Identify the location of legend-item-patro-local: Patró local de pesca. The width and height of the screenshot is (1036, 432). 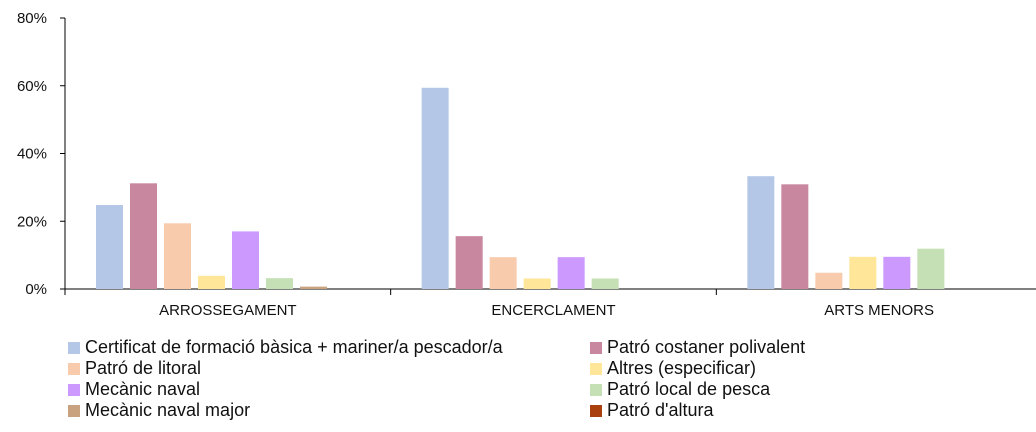
(680, 389).